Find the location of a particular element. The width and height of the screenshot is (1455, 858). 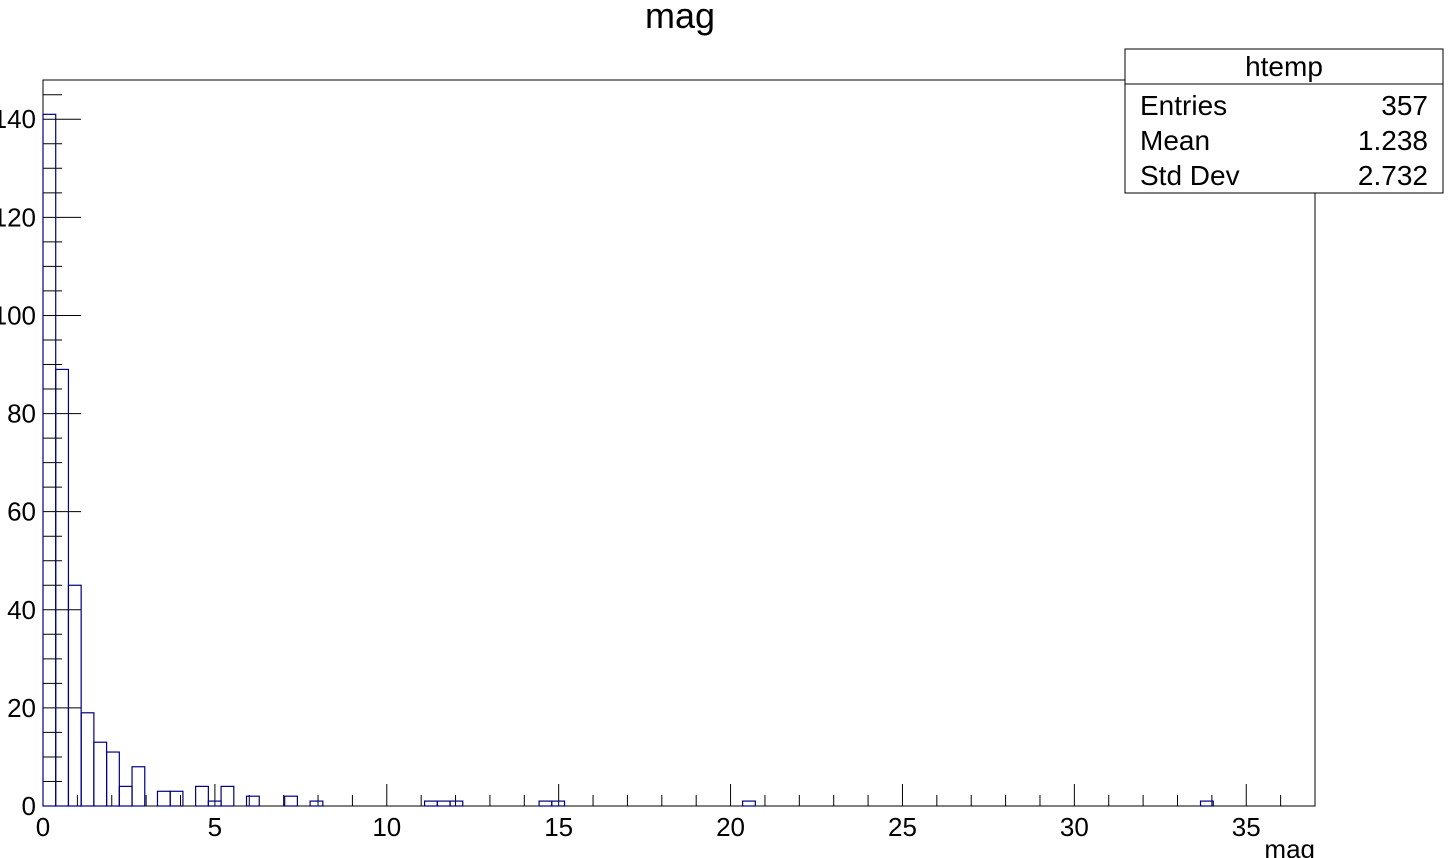

y-tick-label: 100 is located at coordinates (18, 315).